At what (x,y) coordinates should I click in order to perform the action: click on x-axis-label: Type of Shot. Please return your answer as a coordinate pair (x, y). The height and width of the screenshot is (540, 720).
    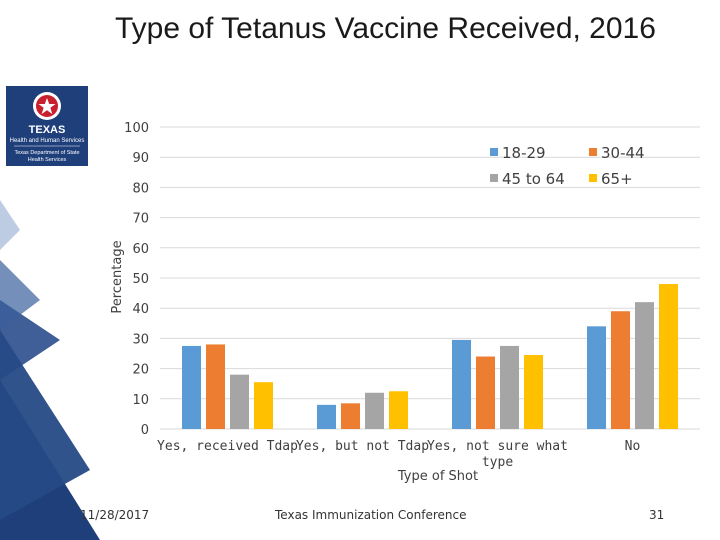
    Looking at the image, I should click on (437, 476).